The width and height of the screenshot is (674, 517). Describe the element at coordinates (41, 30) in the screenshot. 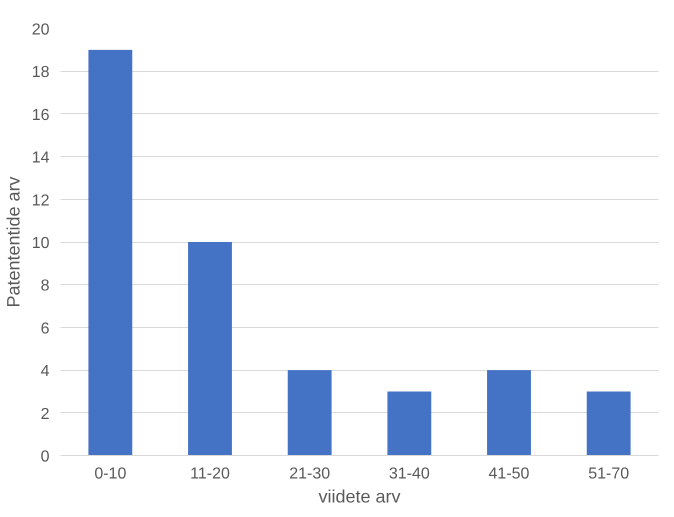

I see `y-tick-label: 20` at that location.